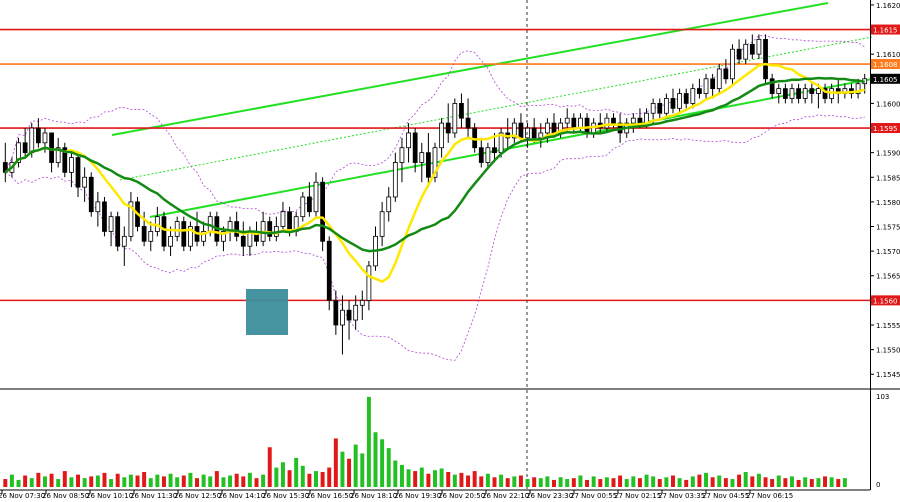  I want to click on time-tick-label: 26 Nov 07:30, so click(22, 496).